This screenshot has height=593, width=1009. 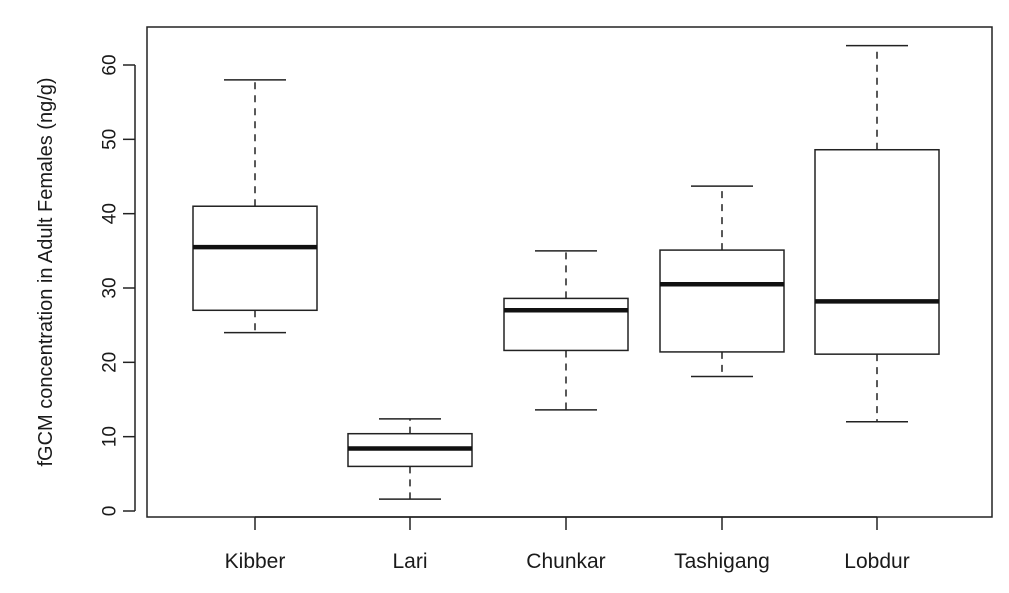 What do you see at coordinates (110, 511) in the screenshot?
I see `y-tick-label: 0` at bounding box center [110, 511].